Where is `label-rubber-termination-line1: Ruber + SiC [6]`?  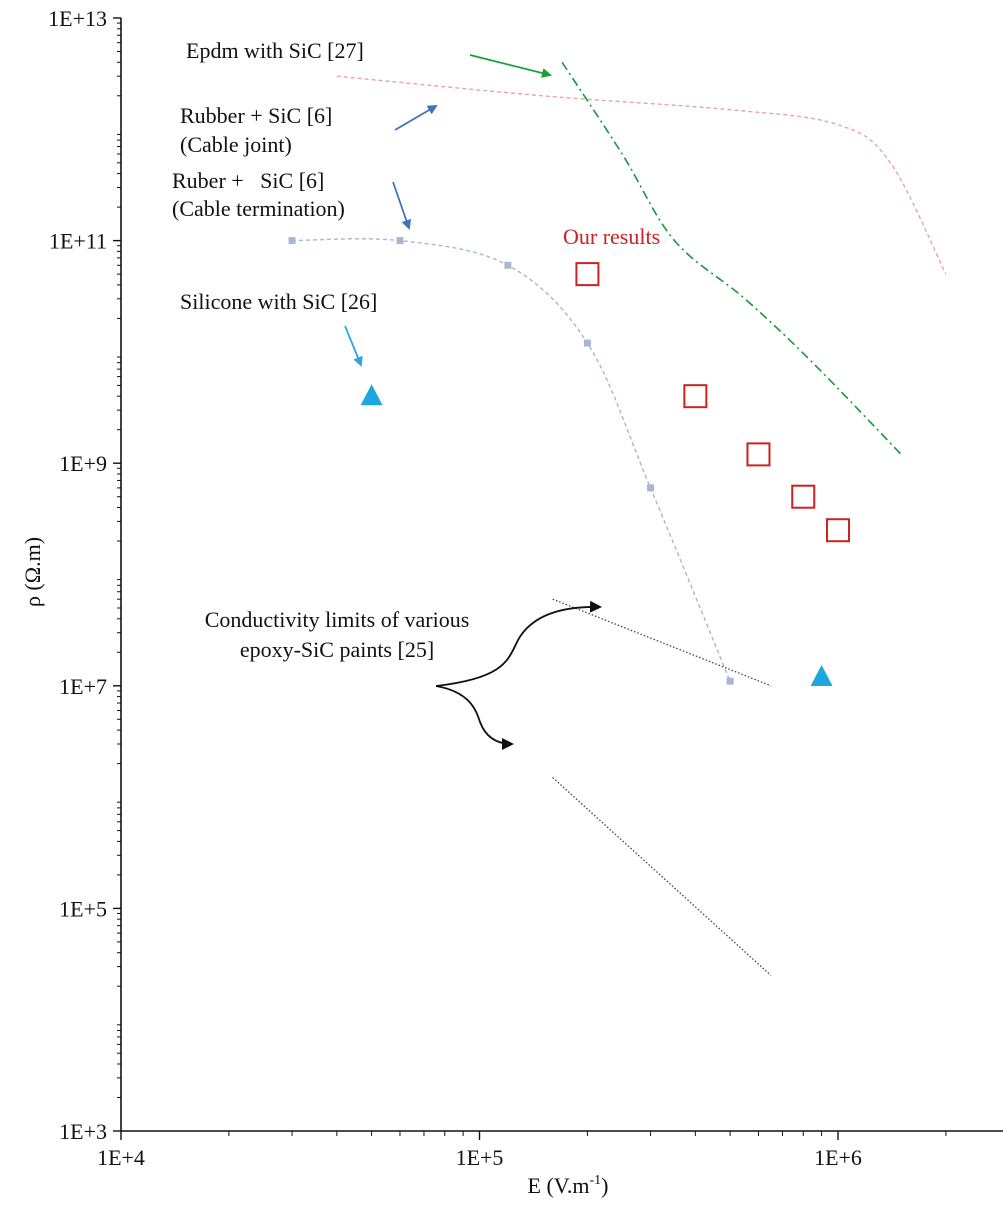
label-rubber-termination-line1: Ruber + SiC [6] is located at coordinates (248, 180).